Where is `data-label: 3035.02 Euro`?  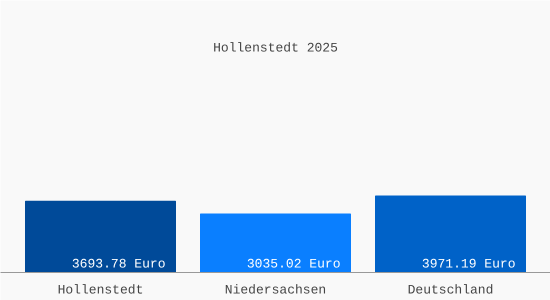
data-label: 3035.02 Euro is located at coordinates (293, 264).